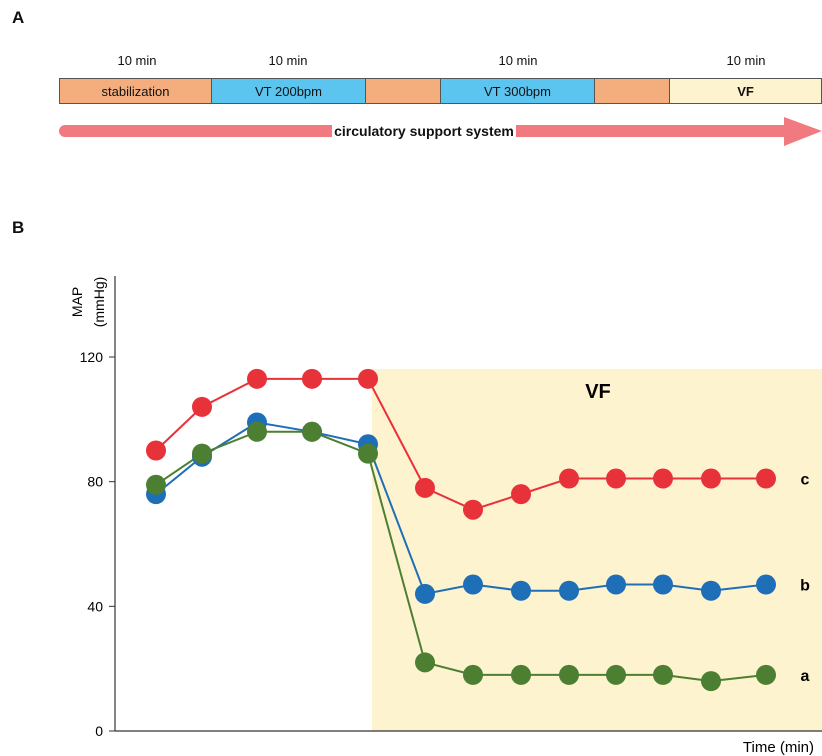  Describe the element at coordinates (778, 747) in the screenshot. I see `x-axis-label: Time (min)` at that location.